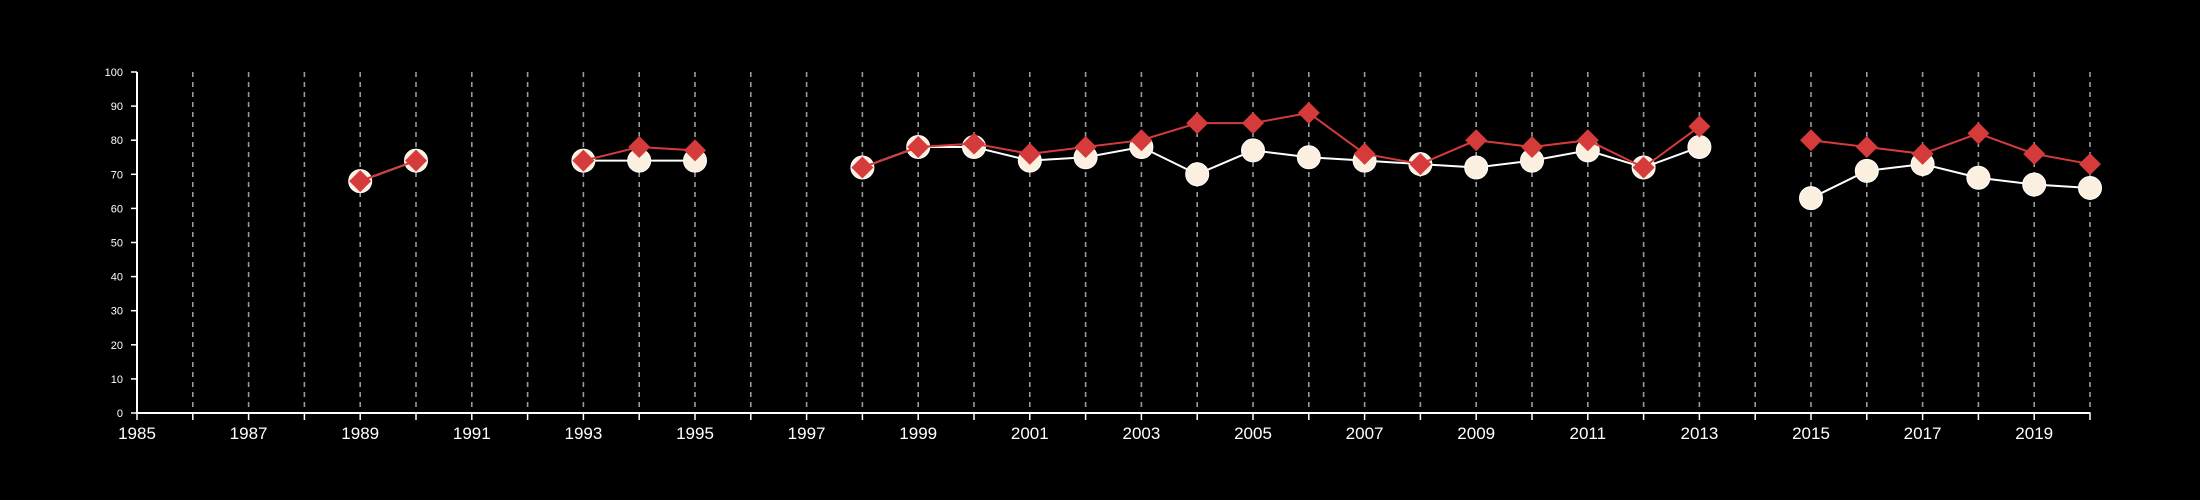 Image resolution: width=2200 pixels, height=500 pixels. I want to click on y-tick-label: 20, so click(117, 346).